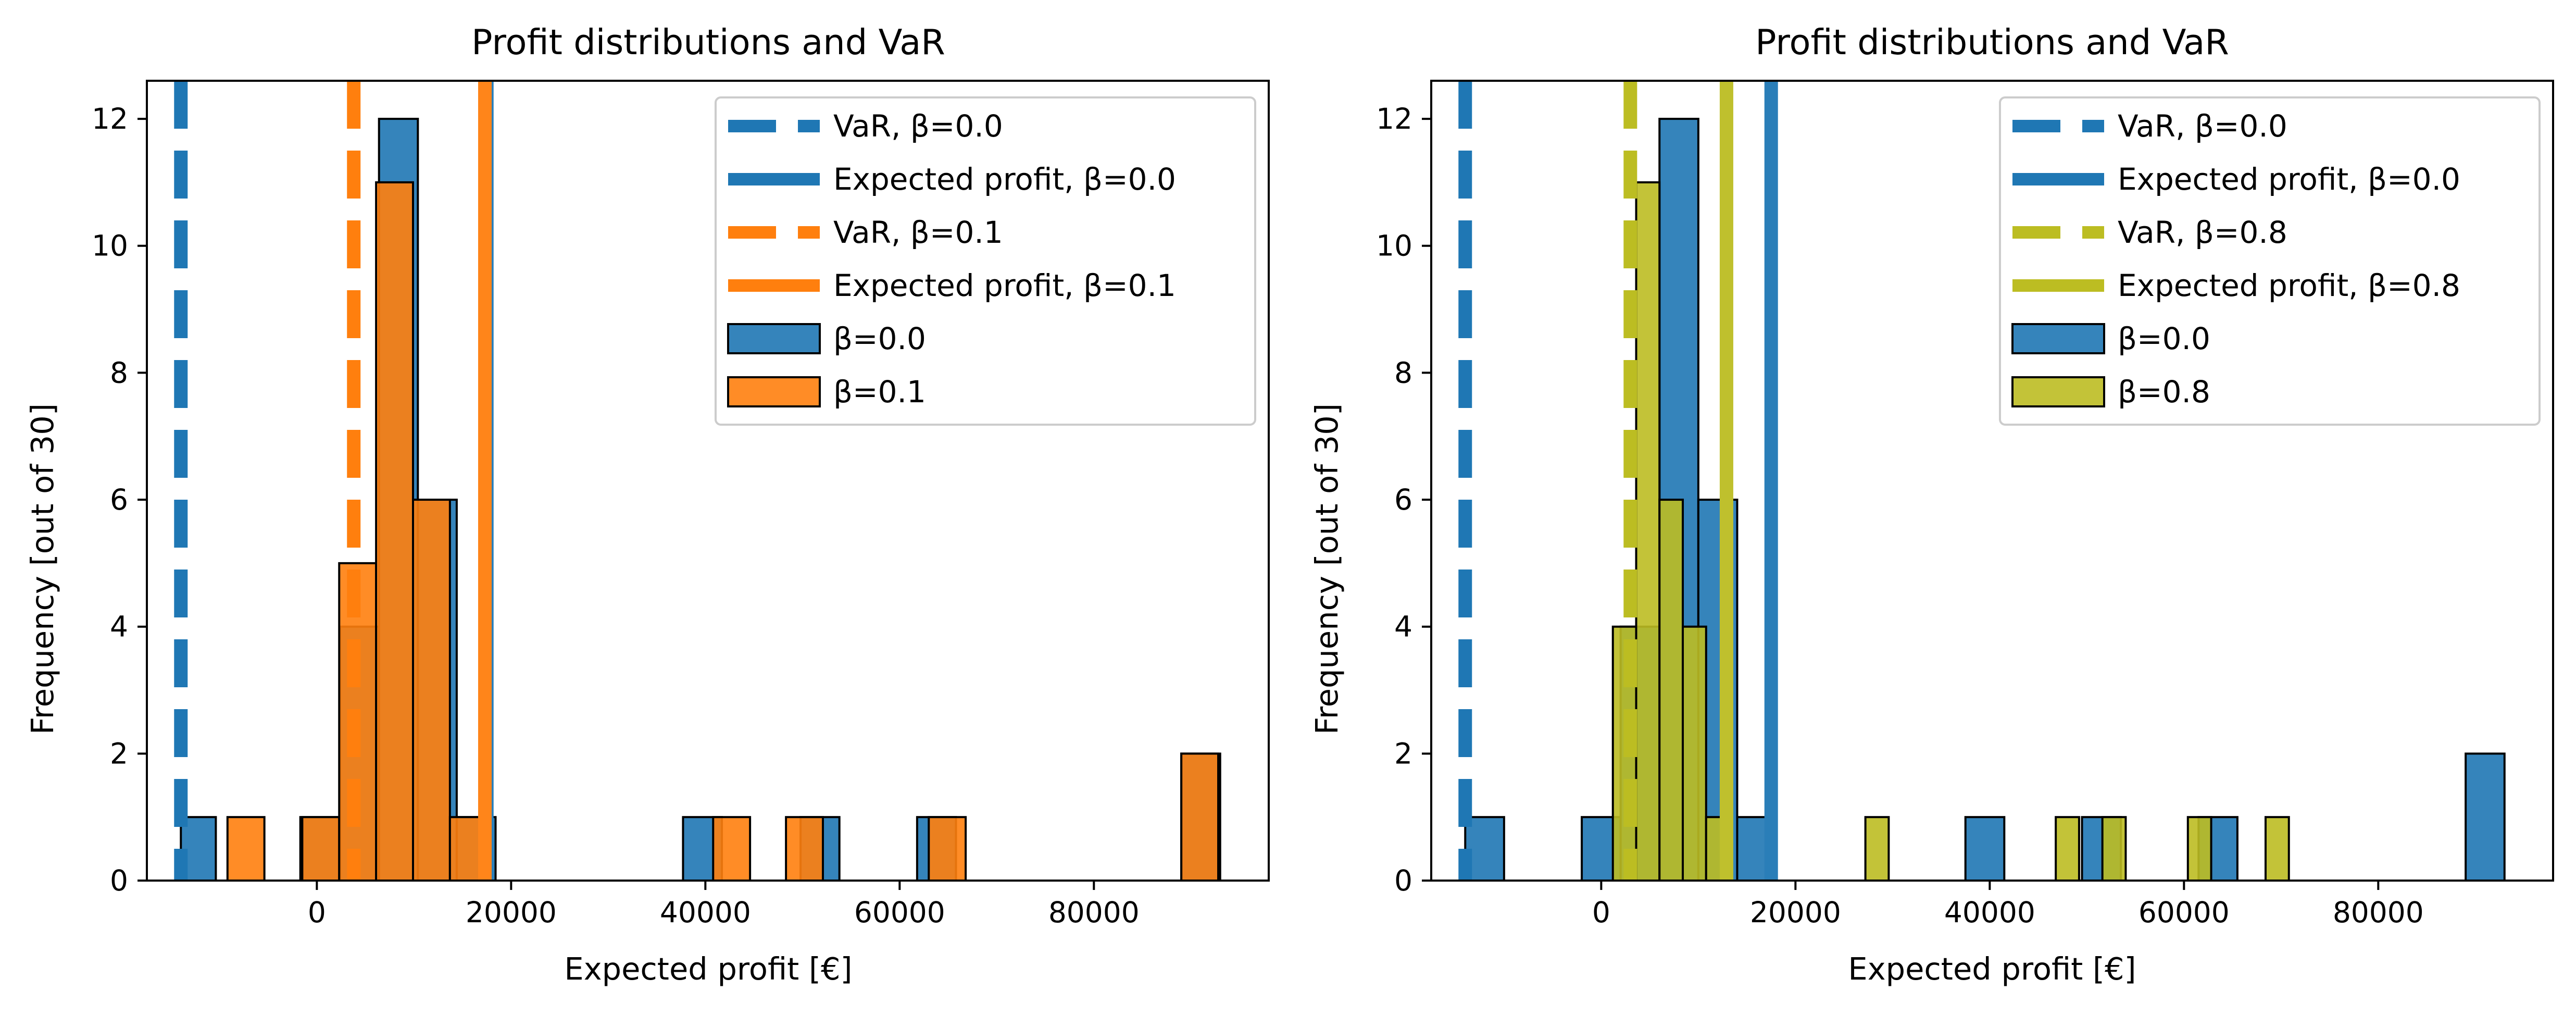  What do you see at coordinates (918, 232) in the screenshot?
I see `legend-label: VaR, β=0.1` at bounding box center [918, 232].